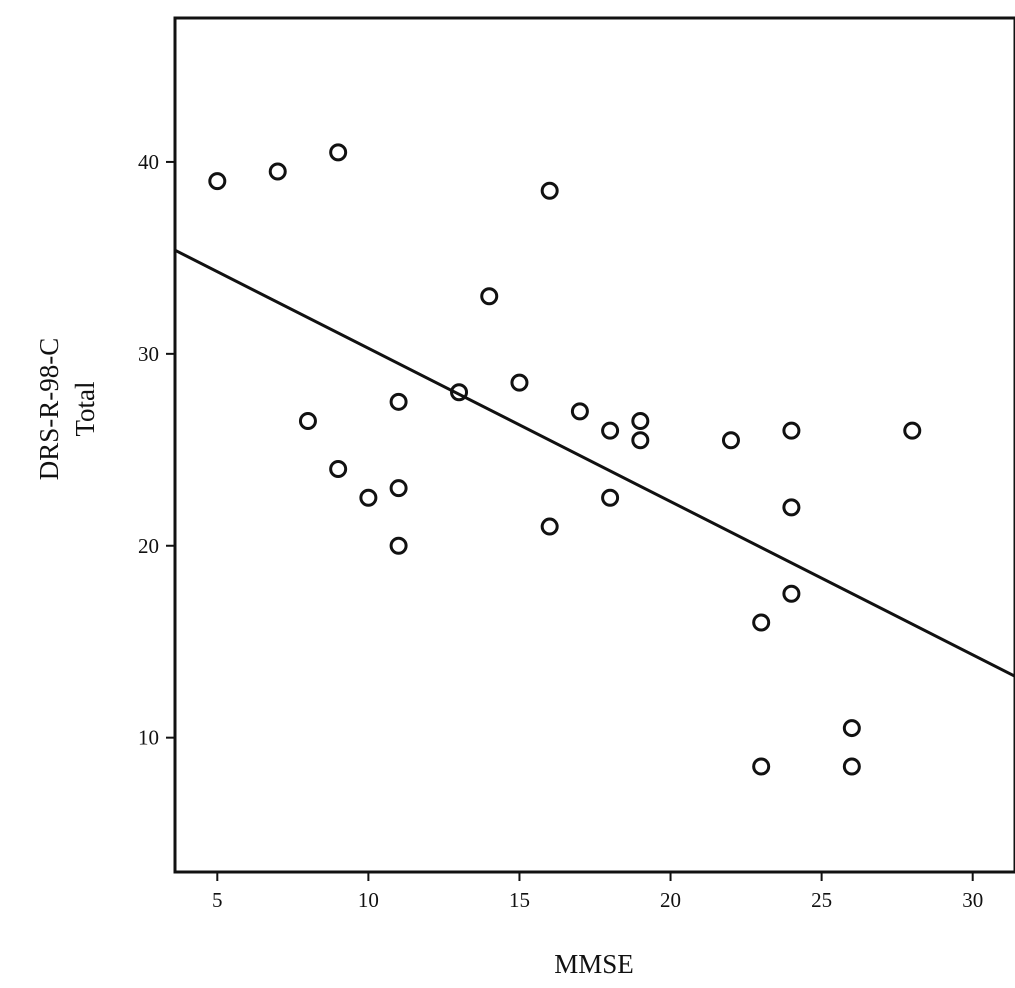 This screenshot has width=1015, height=988. Describe the element at coordinates (217, 900) in the screenshot. I see `x-tick-label: 5` at that location.